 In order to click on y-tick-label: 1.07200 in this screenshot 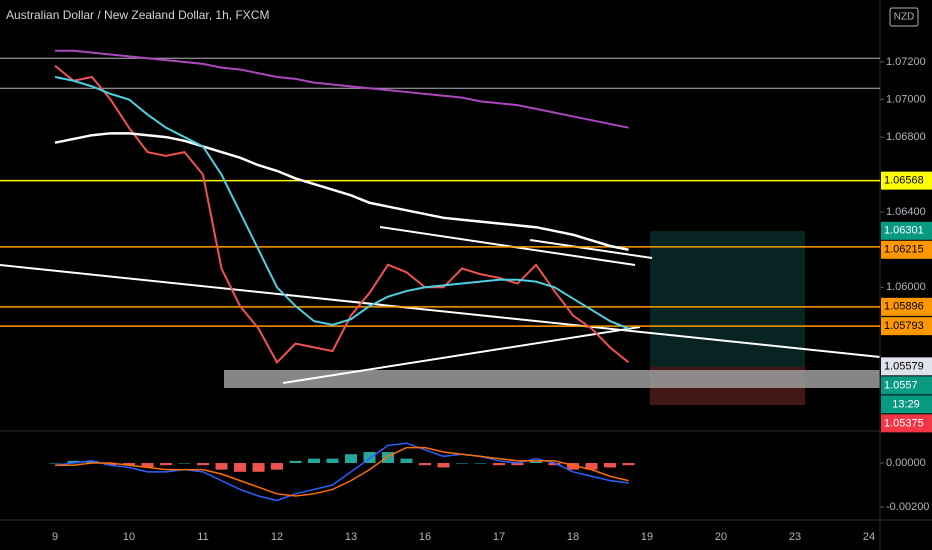, I will do `click(906, 62)`.